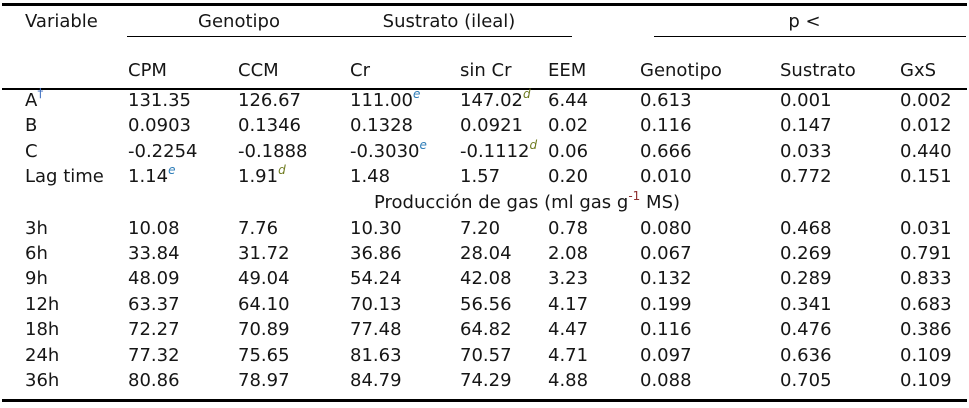  What do you see at coordinates (568, 279) in the screenshot?
I see `table-cell: 3.23` at bounding box center [568, 279].